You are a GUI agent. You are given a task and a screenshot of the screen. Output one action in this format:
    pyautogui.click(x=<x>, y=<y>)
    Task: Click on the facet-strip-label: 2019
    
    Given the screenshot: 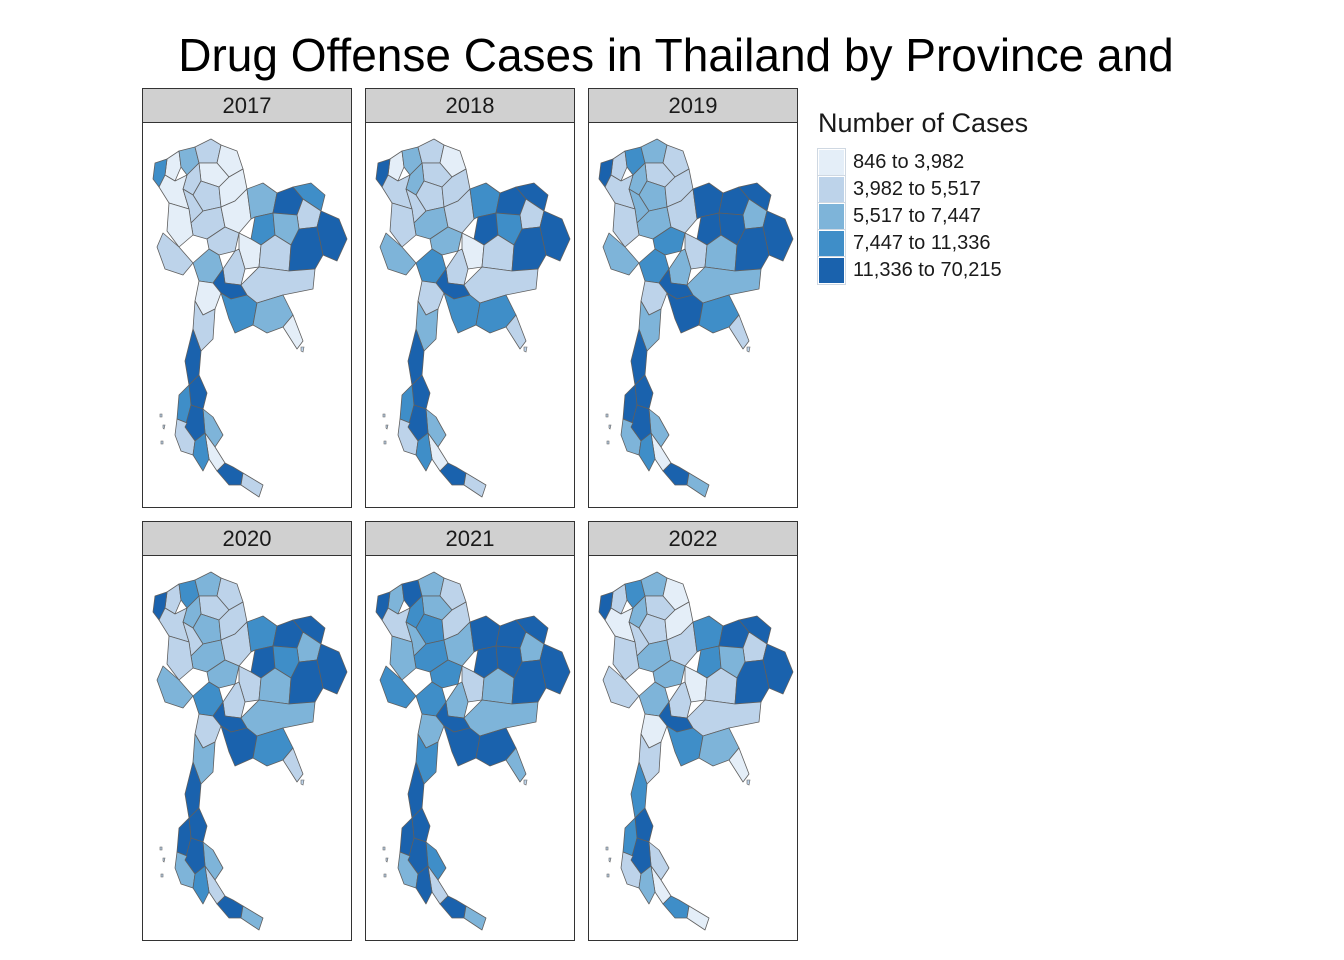 What is the action you would take?
    pyautogui.click(x=693, y=106)
    